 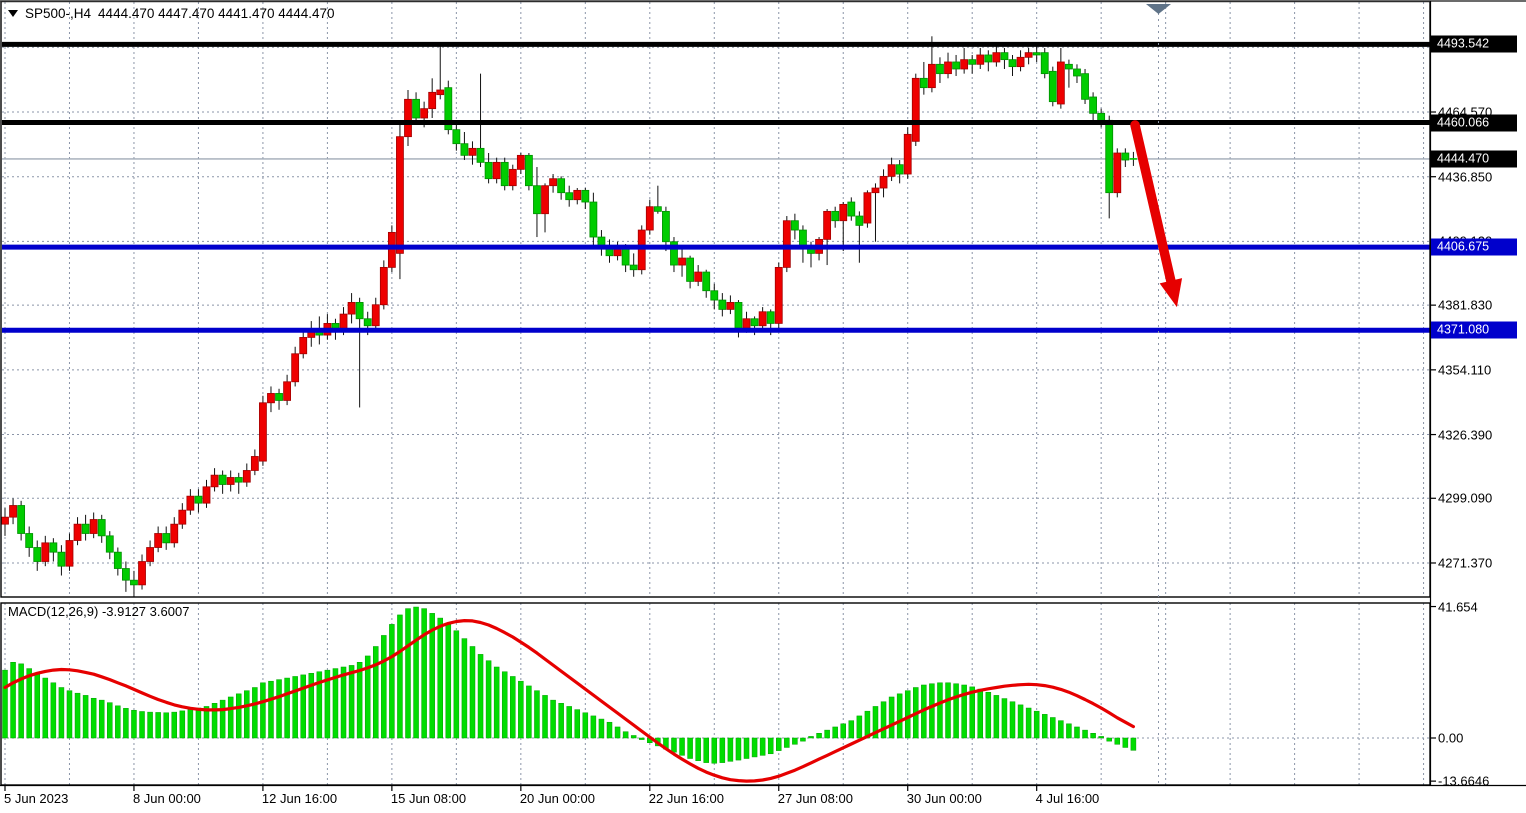 What do you see at coordinates (1474, 247) in the screenshot?
I see `price-level-badge: 4406.675` at bounding box center [1474, 247].